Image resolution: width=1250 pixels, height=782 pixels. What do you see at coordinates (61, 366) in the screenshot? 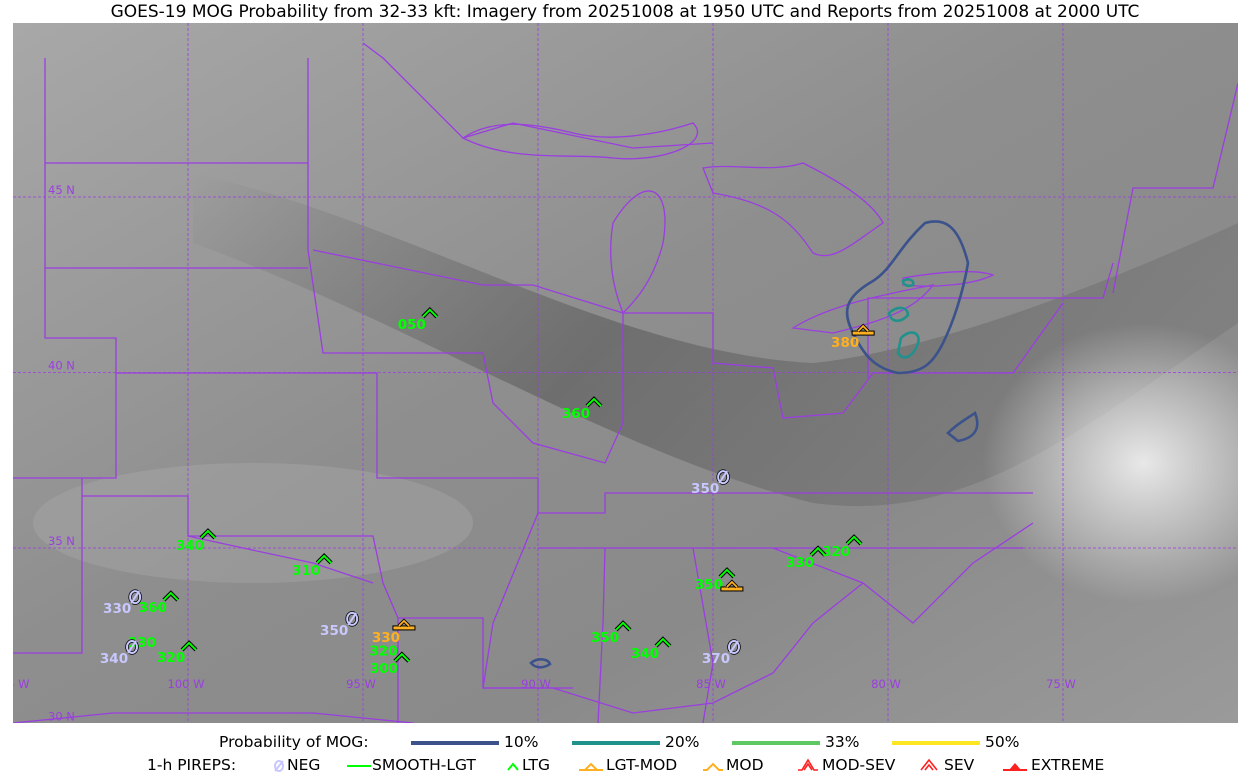
I see `lat-label: 40 N` at bounding box center [61, 366].